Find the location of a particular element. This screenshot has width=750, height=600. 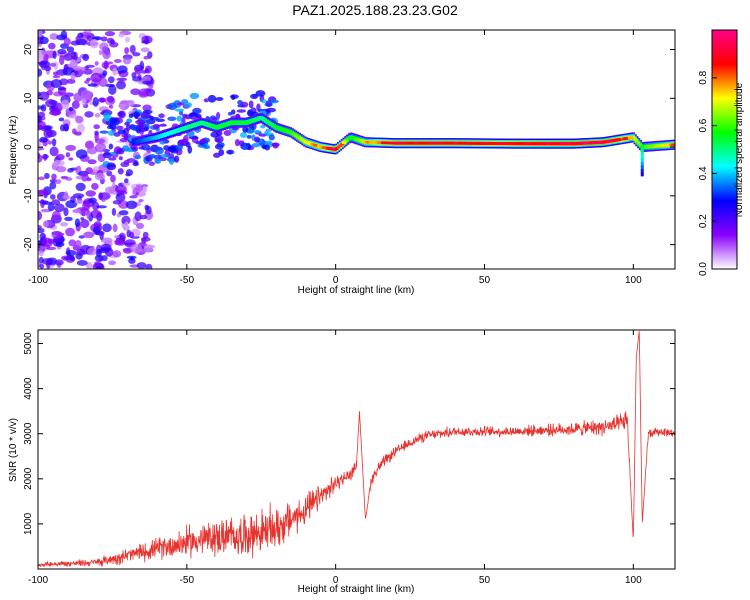

y-tick-label: 1000 is located at coordinates (28, 523).